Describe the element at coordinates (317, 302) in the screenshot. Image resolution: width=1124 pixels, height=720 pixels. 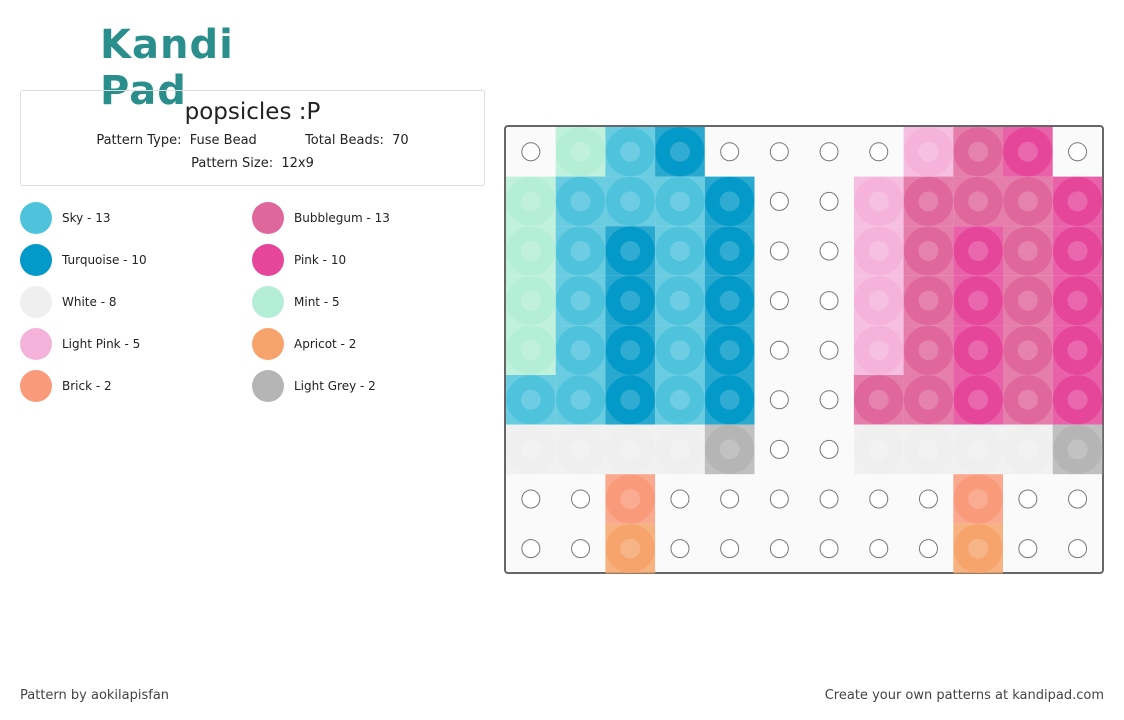
I see `legend-label: Mint - 5` at that location.